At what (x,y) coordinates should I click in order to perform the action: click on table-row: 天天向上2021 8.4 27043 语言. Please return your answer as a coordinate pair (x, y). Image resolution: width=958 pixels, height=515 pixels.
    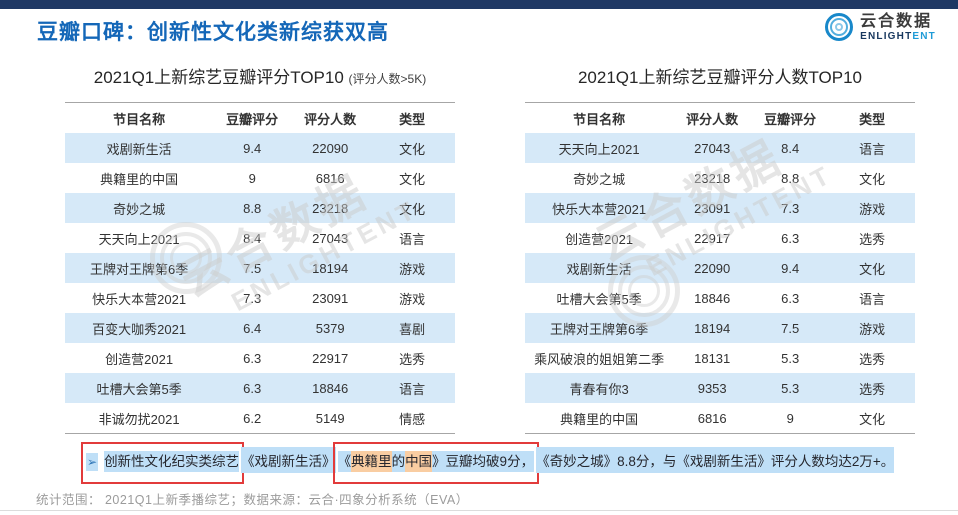
    Looking at the image, I should click on (260, 238).